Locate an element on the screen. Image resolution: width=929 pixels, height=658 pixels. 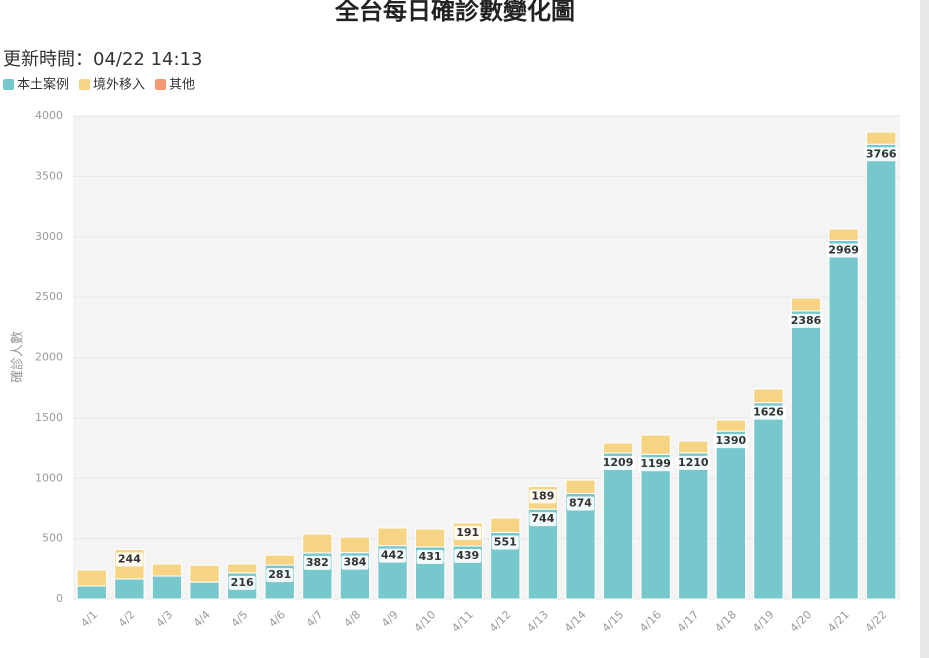
x-tick-label: 4/22 is located at coordinates (876, 621).